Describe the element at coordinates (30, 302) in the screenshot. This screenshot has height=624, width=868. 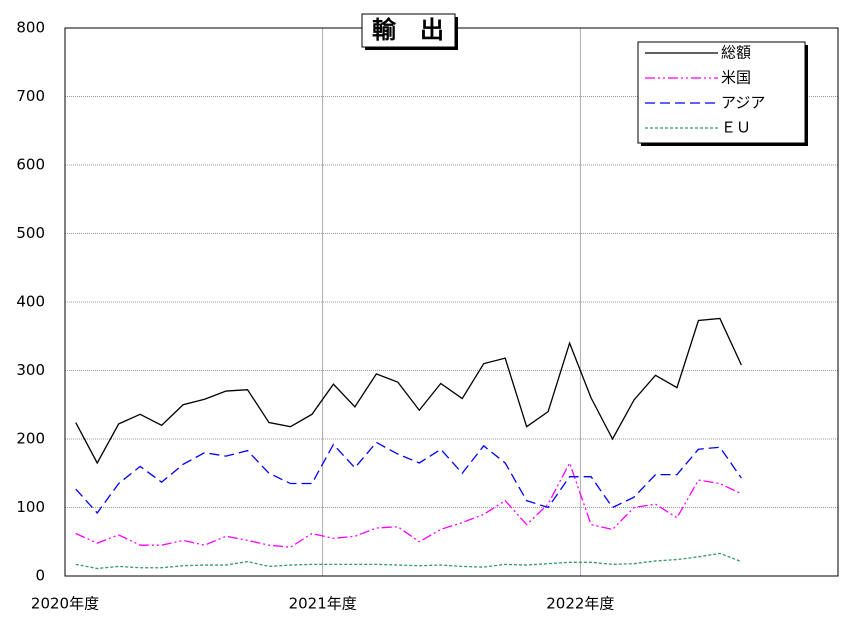
I see `y-tick-label: 400` at that location.